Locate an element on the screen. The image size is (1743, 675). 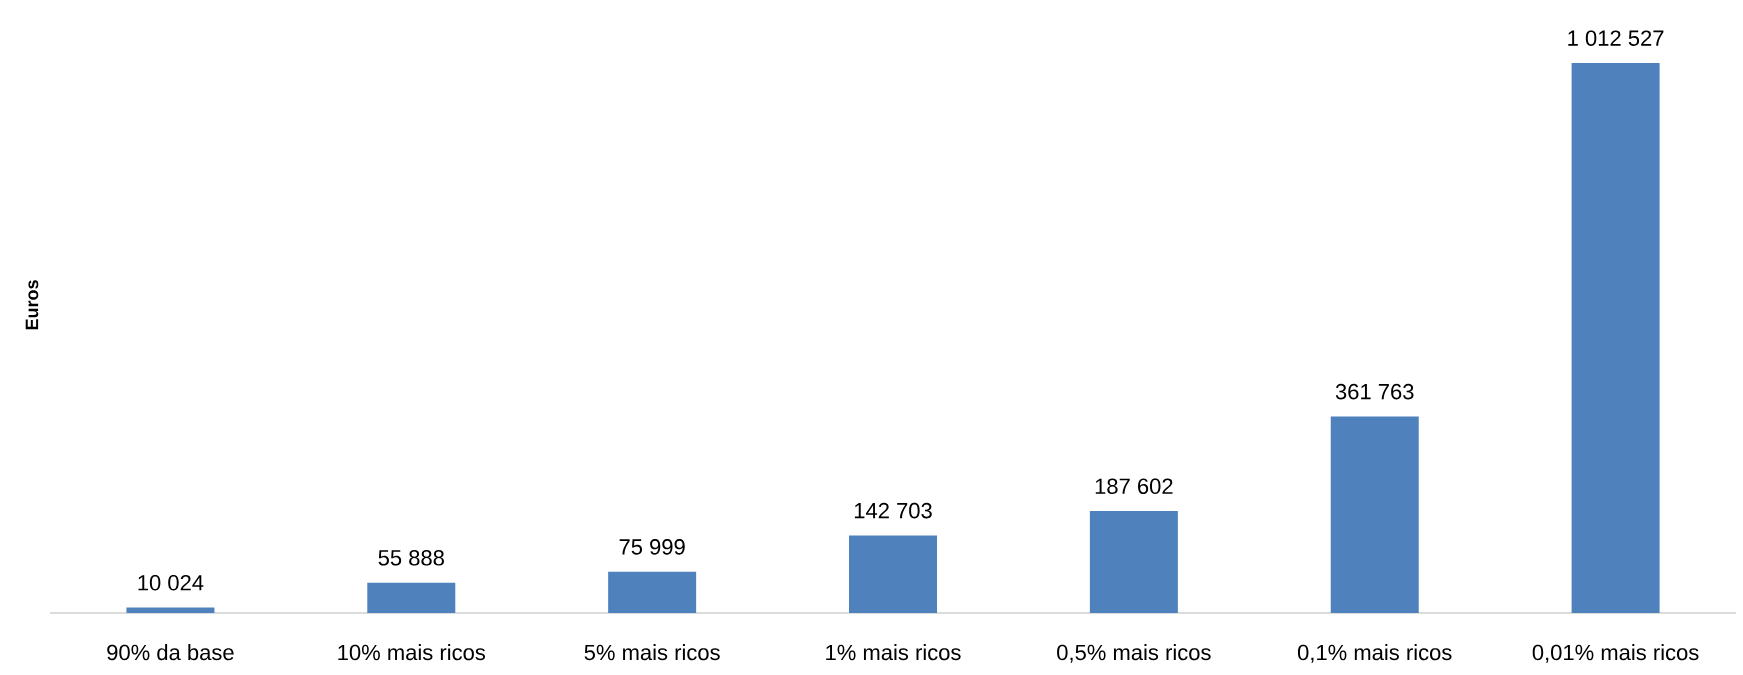
x-tick-label: 0,1% mais ricos is located at coordinates (1374, 653).